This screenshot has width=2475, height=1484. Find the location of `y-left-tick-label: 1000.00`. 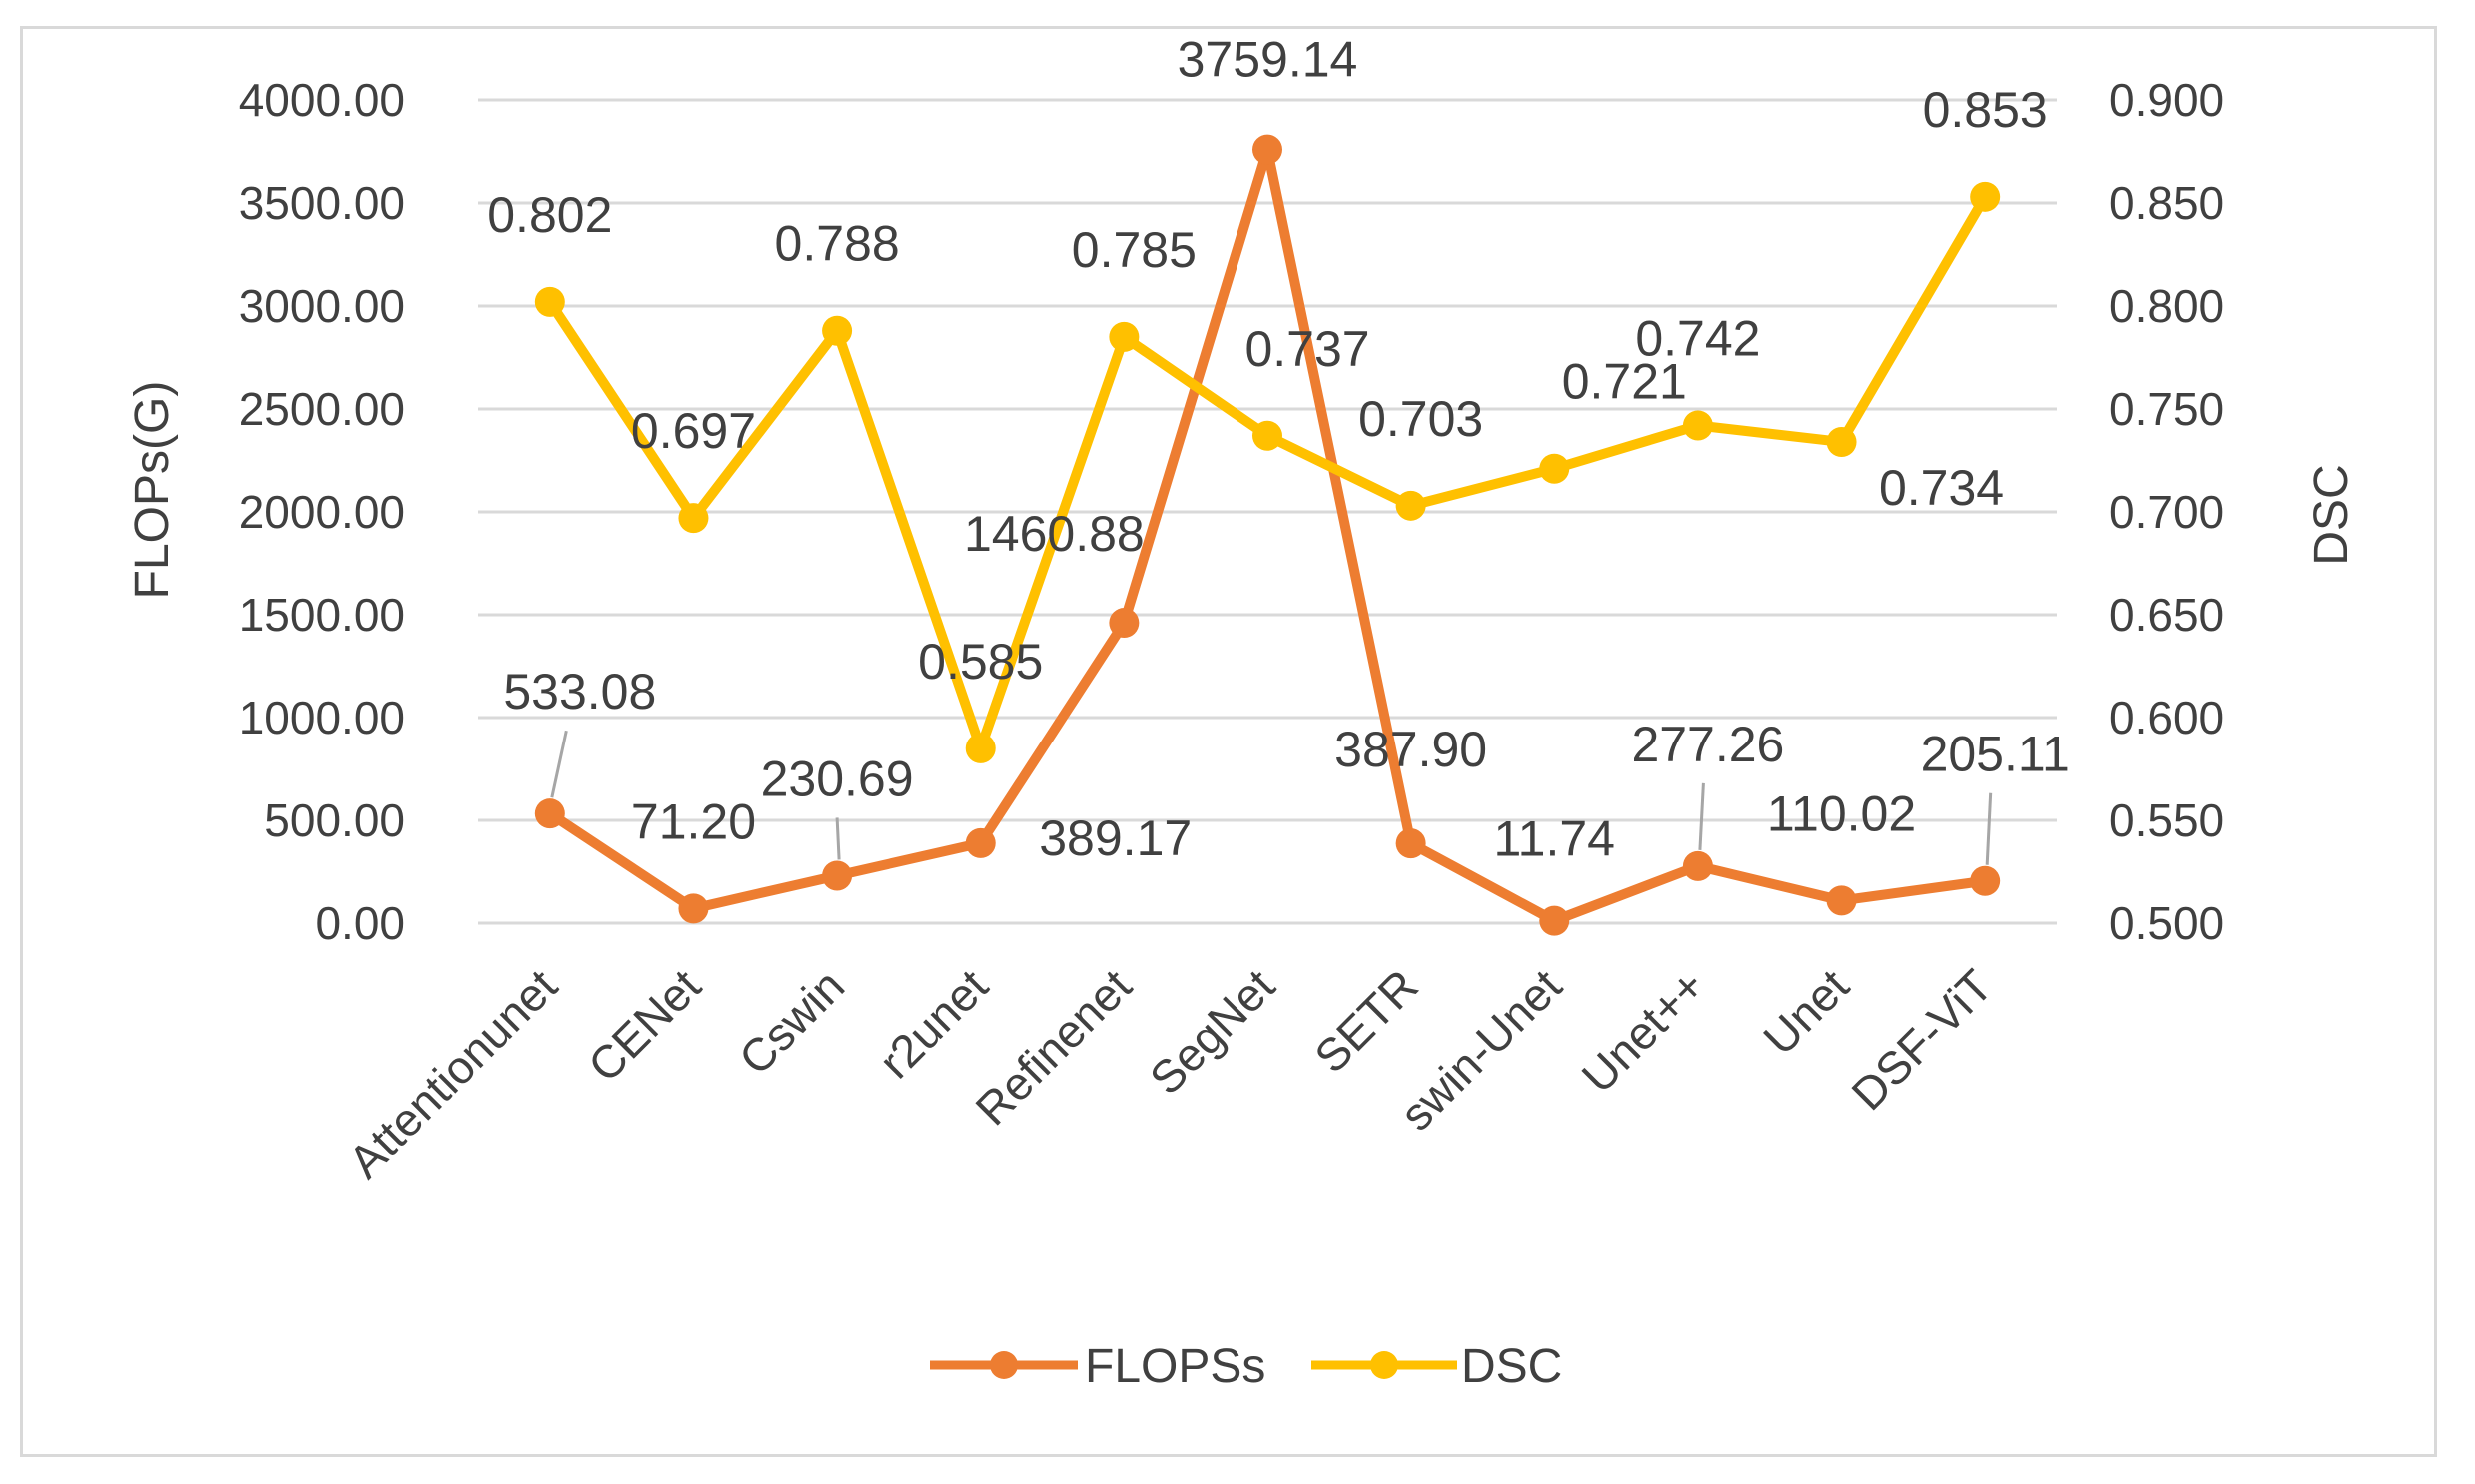

y-left-tick-label: 1000.00 is located at coordinates (322, 717).